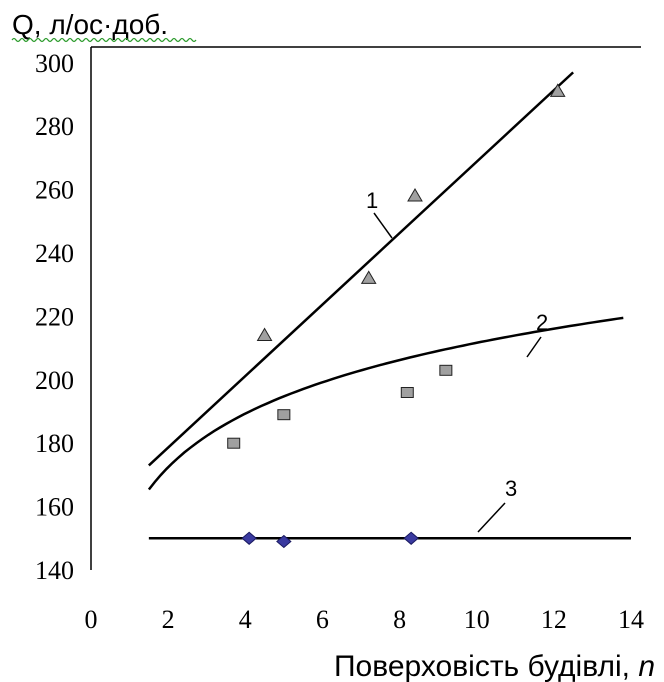 This screenshot has width=664, height=682. I want to click on y-tick-label: 280, so click(54, 126).